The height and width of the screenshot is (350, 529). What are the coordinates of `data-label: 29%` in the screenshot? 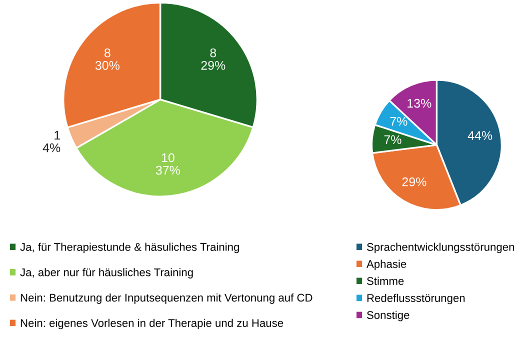 It's located at (414, 181).